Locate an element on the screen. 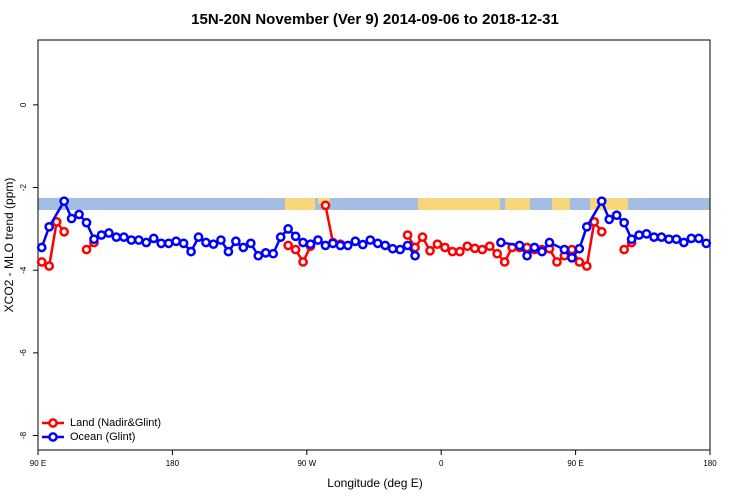 The image size is (750, 500). map-strip is located at coordinates (374, 204).